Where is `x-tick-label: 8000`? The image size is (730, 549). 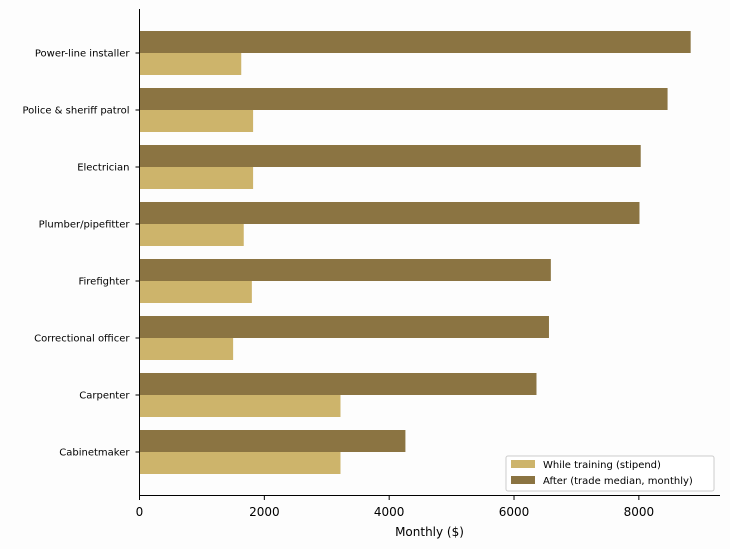 x-tick-label: 8000 is located at coordinates (639, 512).